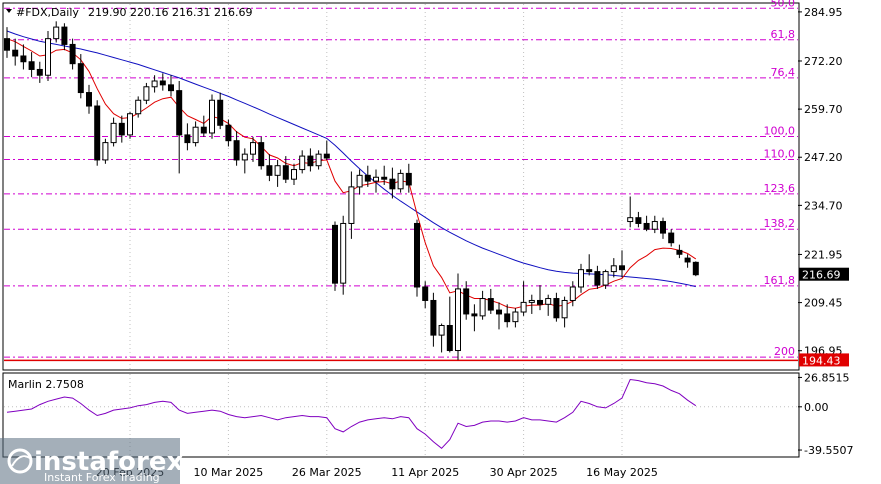  What do you see at coordinates (784, 351) in the screenshot?
I see `fib-level-label: 200` at bounding box center [784, 351].